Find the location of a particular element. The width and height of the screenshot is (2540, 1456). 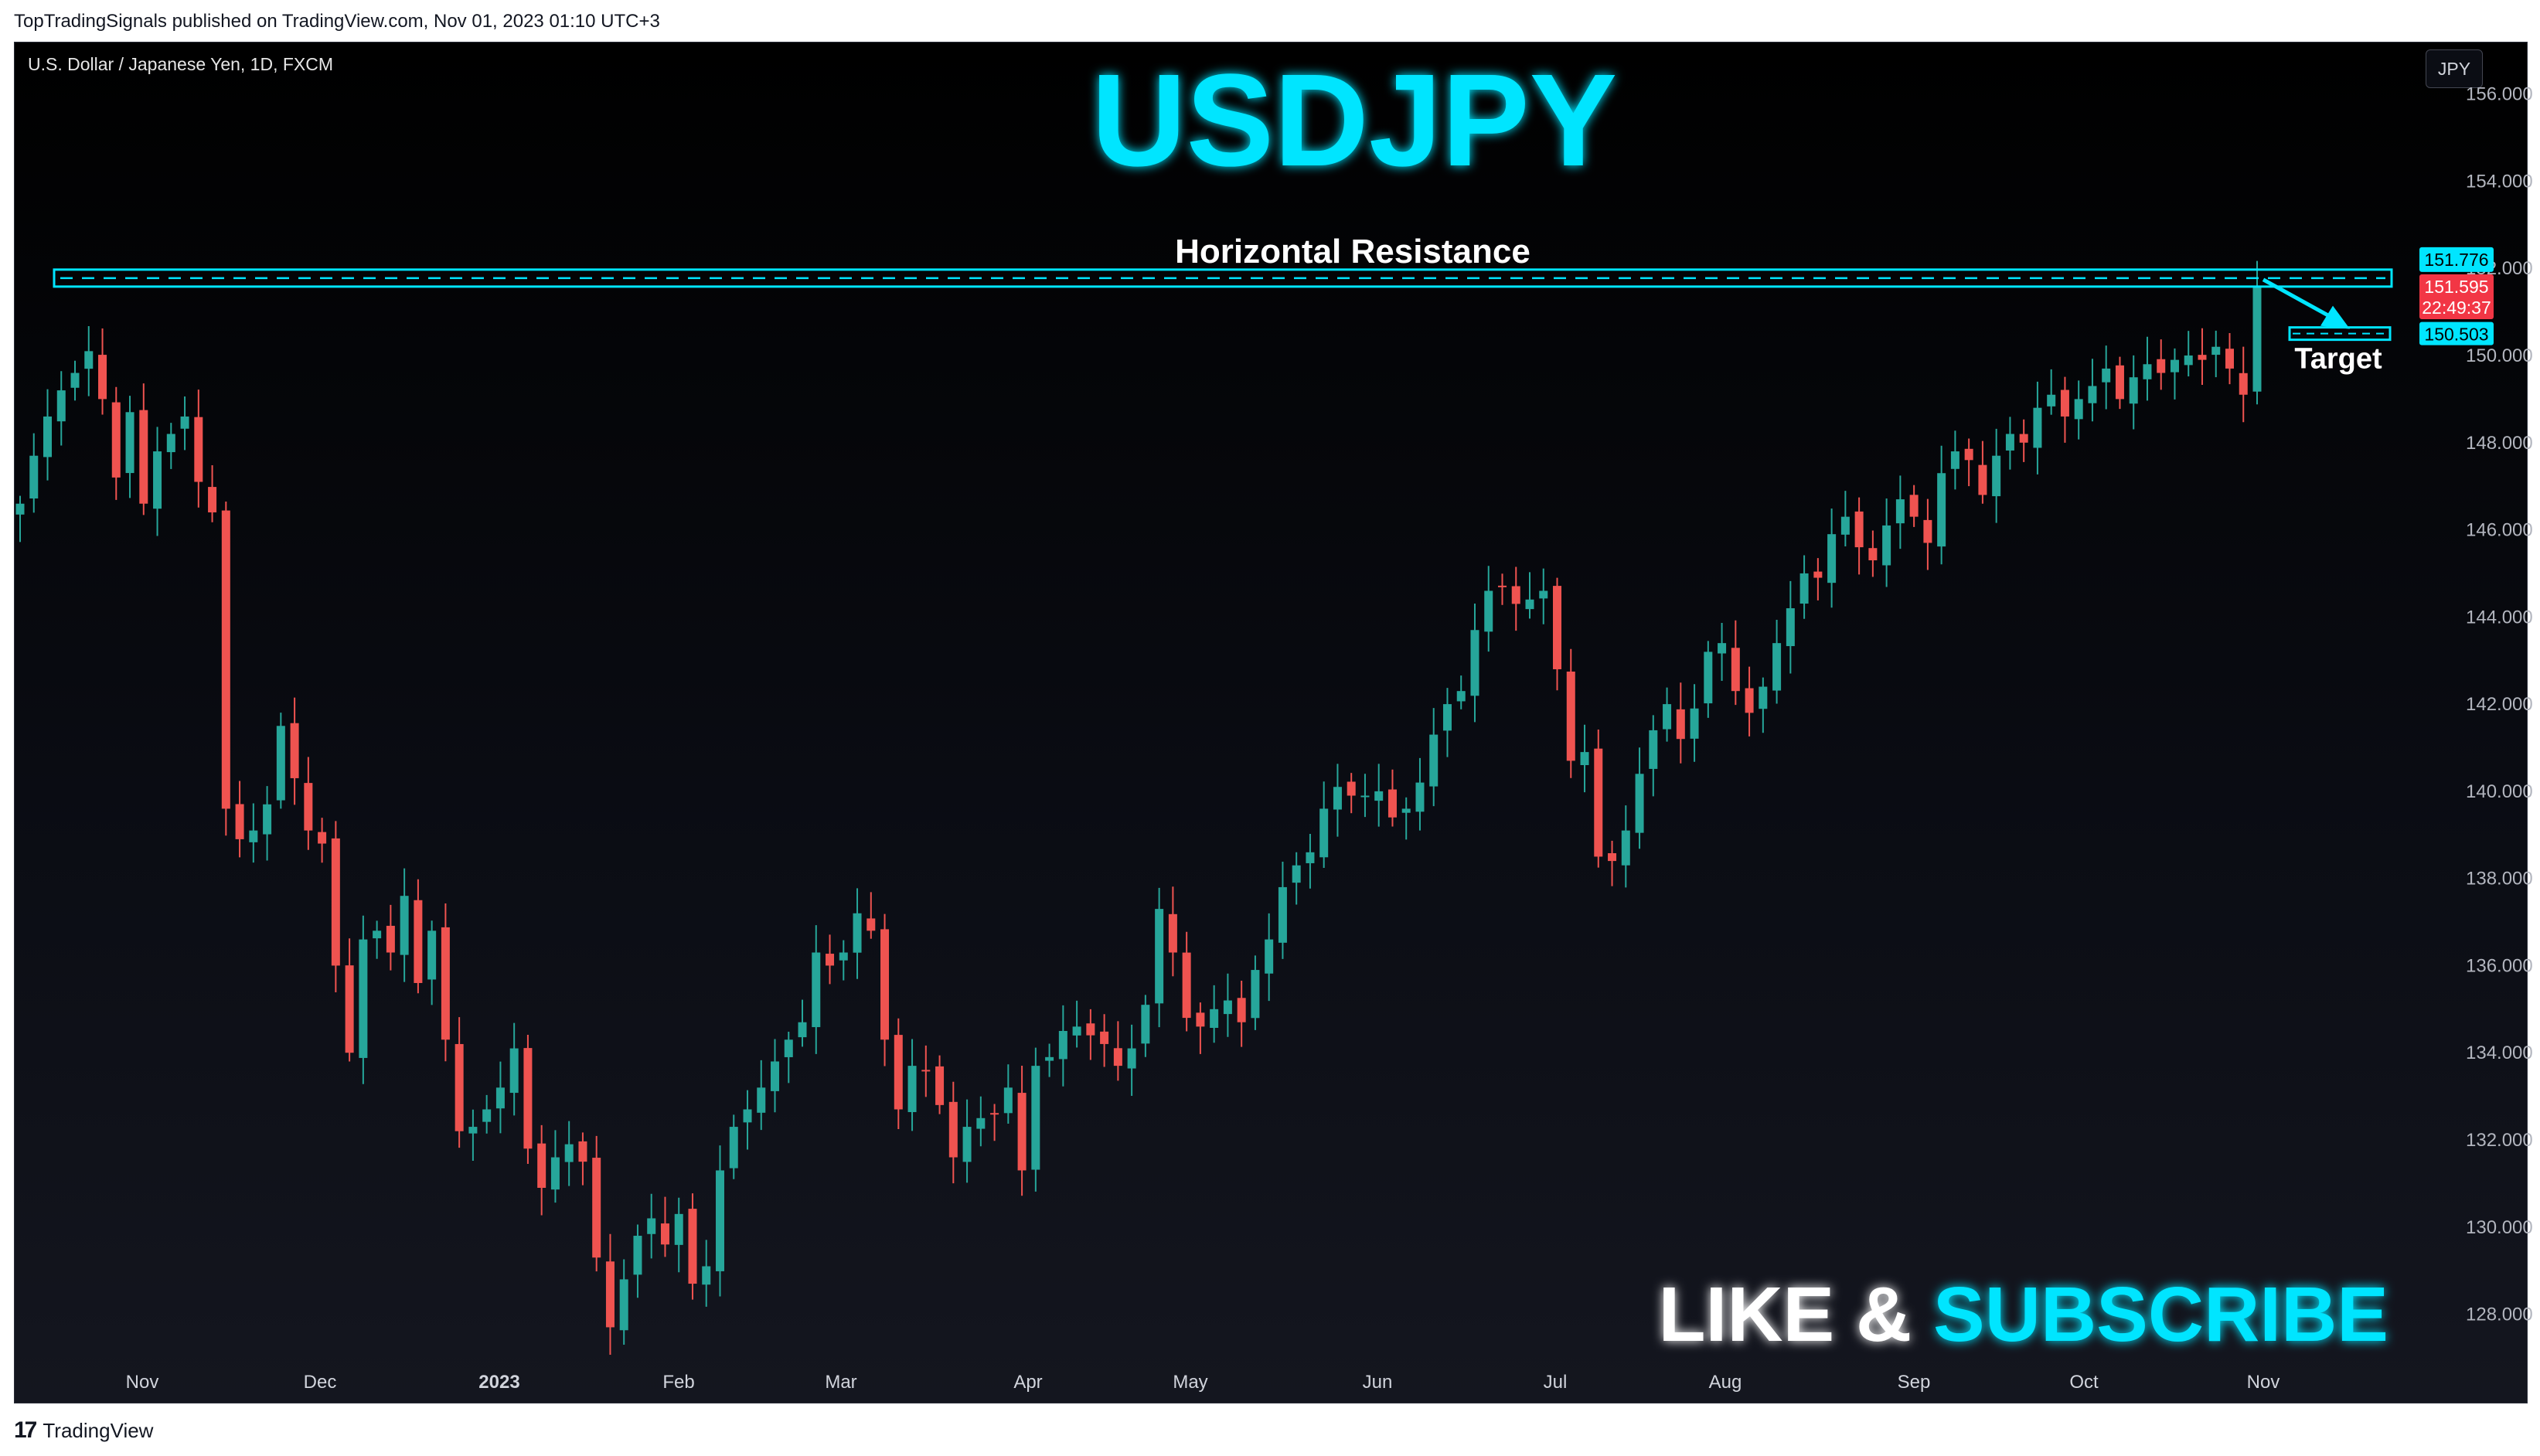

x-axis-label: Jul is located at coordinates (1556, 1383).